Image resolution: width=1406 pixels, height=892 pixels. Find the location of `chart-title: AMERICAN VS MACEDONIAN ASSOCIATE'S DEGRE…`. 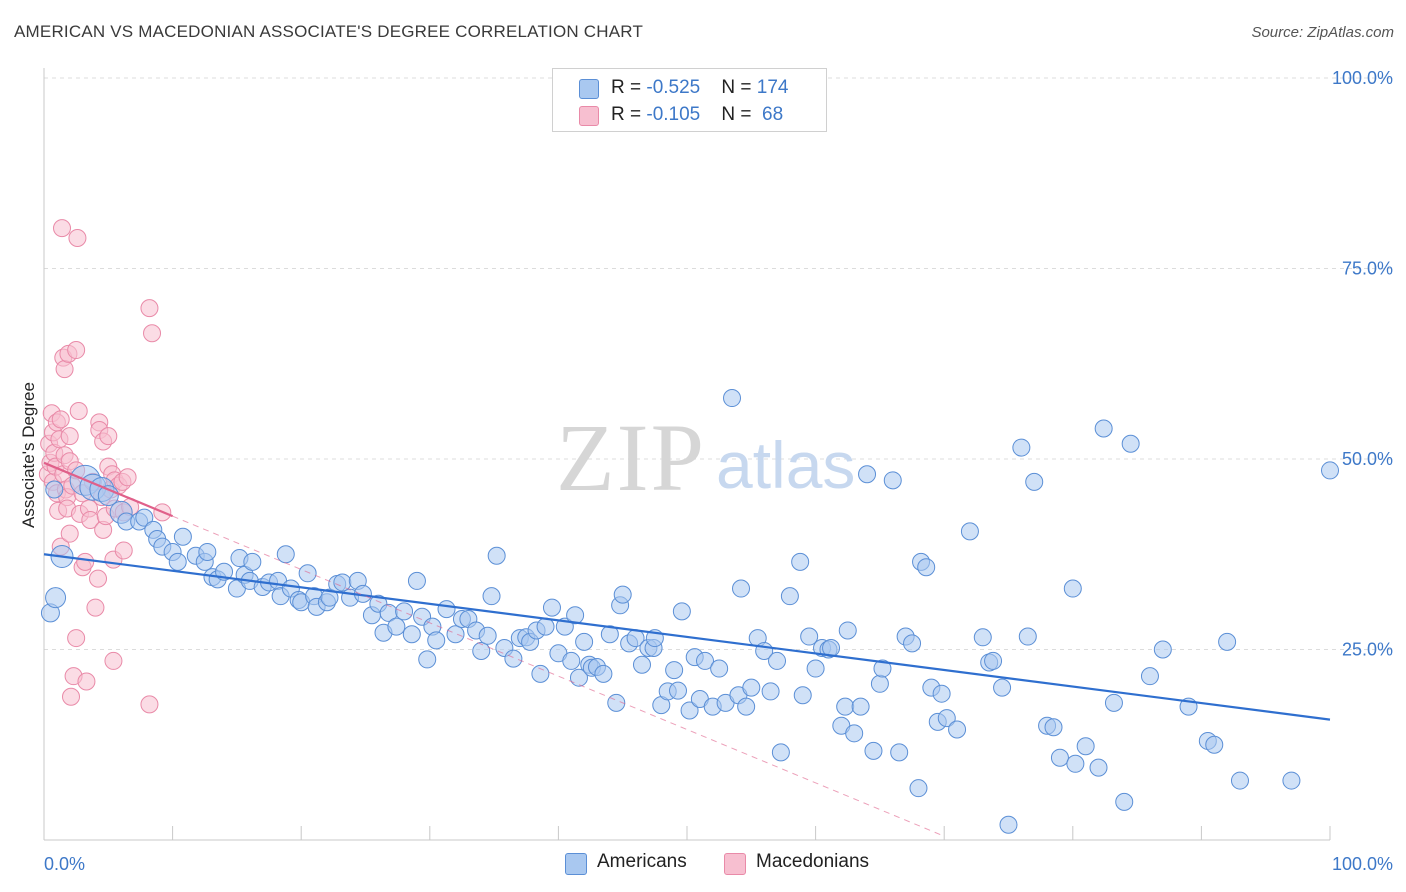

chart-title: AMERICAN VS MACEDONIAN ASSOCIATE'S DEGRE… is located at coordinates (329, 31).